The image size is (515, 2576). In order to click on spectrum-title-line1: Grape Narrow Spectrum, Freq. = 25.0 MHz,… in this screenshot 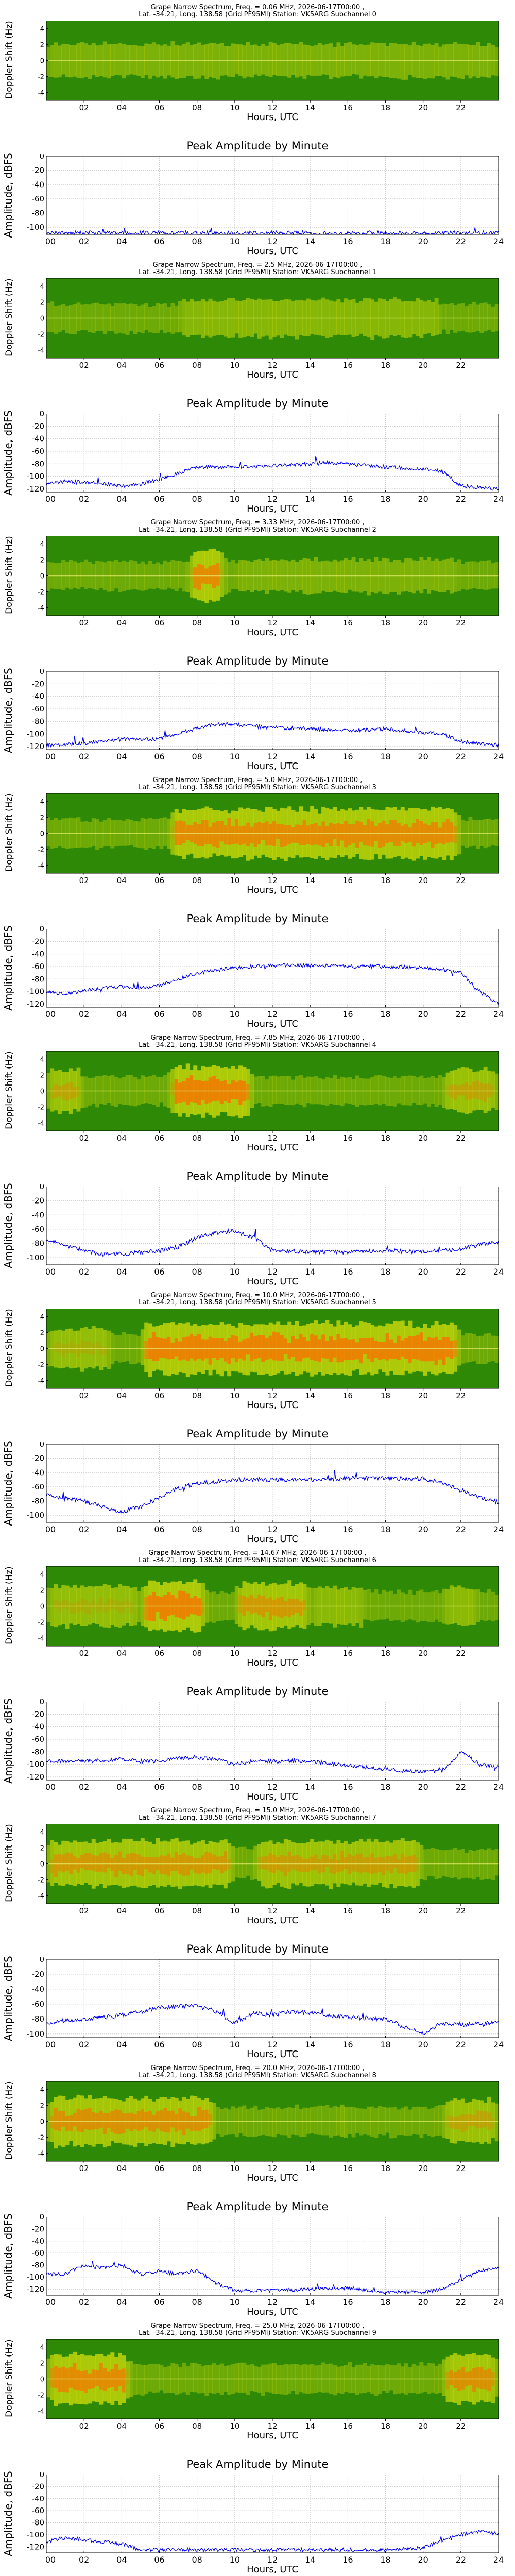, I will do `click(257, 2326)`.